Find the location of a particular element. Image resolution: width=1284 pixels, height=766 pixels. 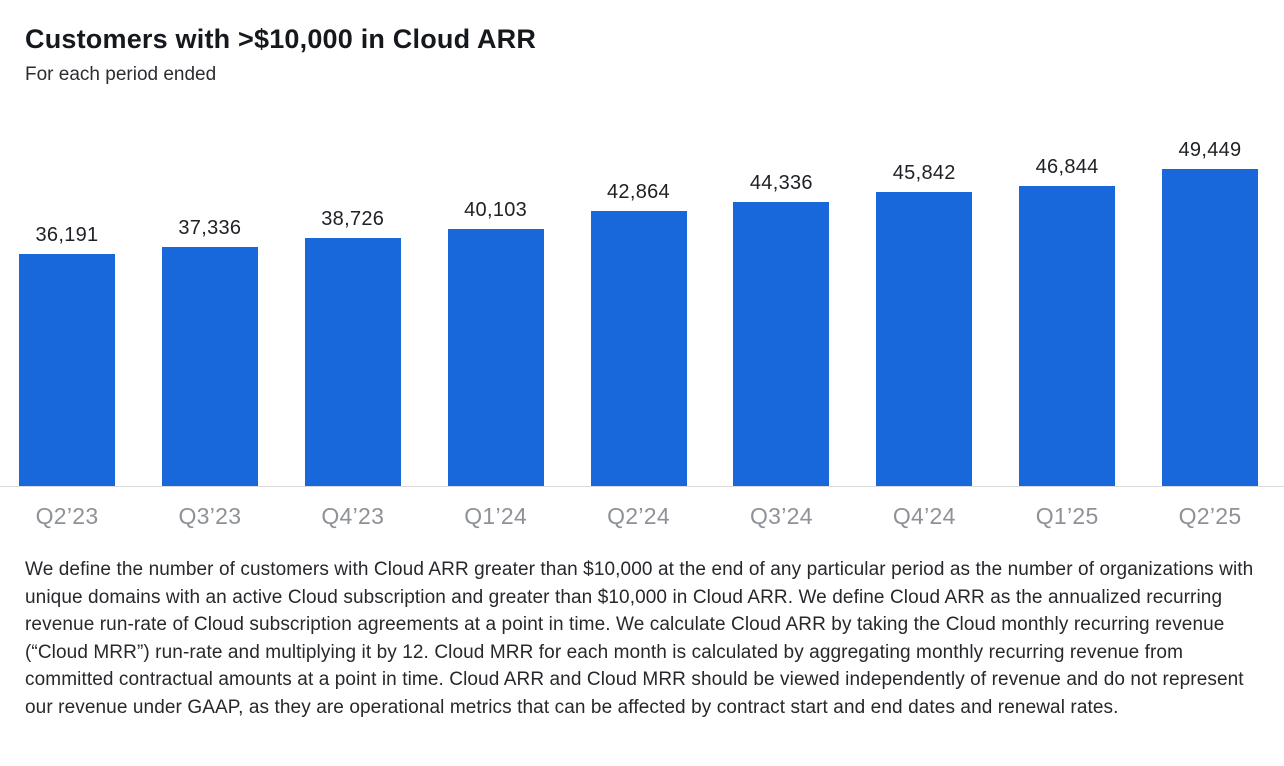

bar-column: 45,842 is located at coordinates (924, 324).